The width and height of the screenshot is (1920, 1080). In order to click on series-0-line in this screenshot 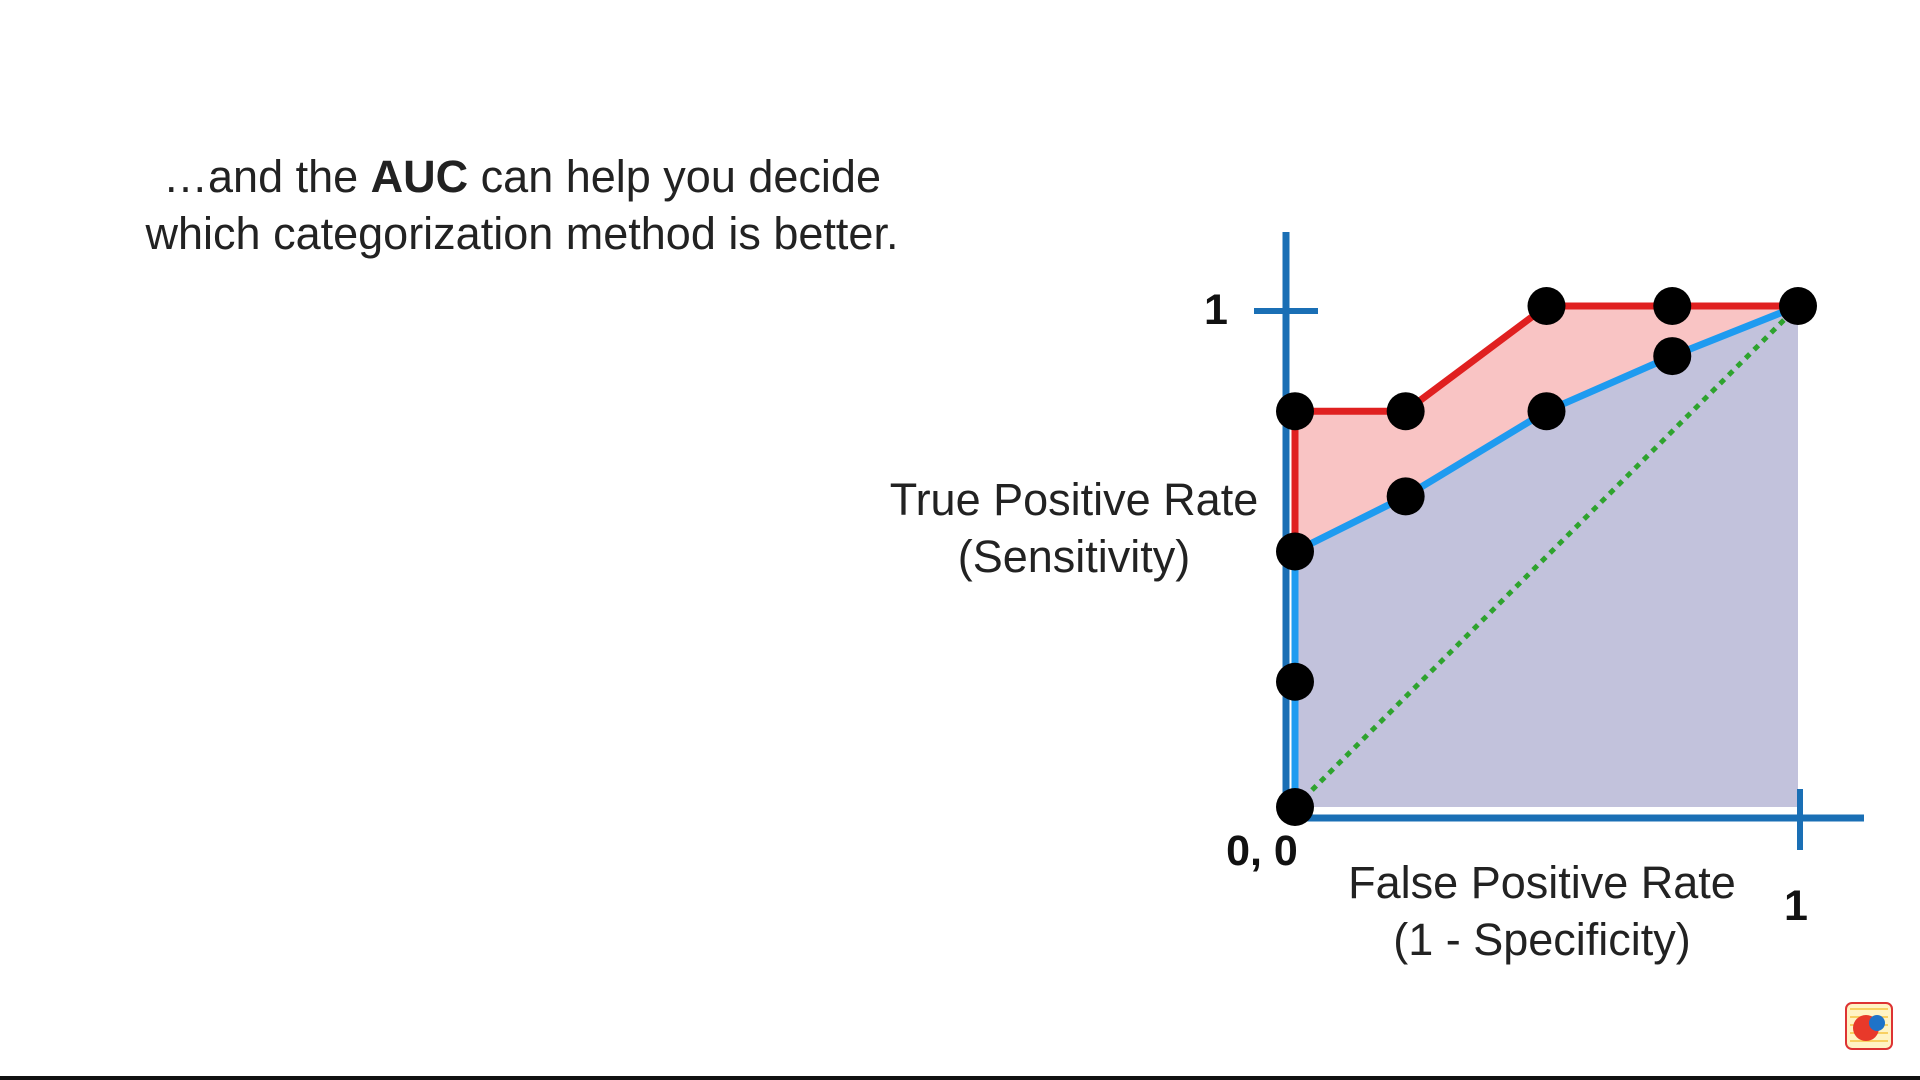, I will do `click(1544, 429)`.